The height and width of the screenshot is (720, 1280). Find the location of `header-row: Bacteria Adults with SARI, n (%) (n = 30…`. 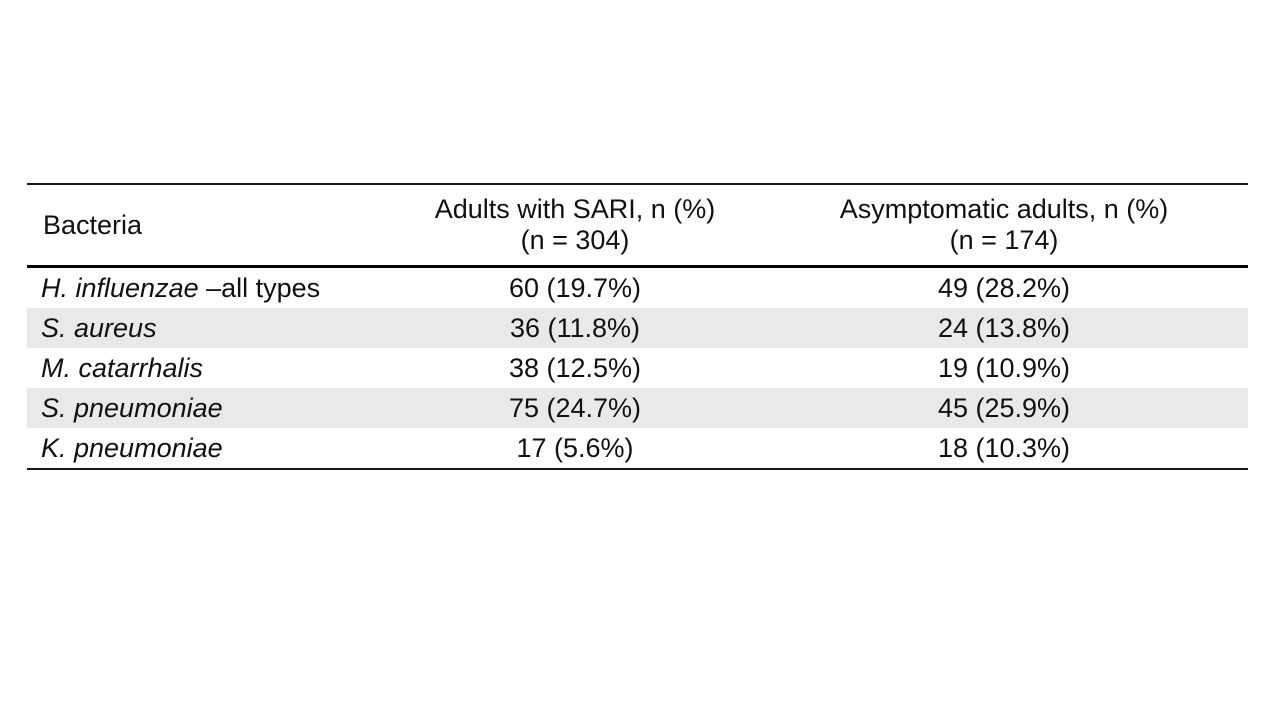

header-row: Bacteria Adults with SARI, n (%) (n = 30… is located at coordinates (637, 226).